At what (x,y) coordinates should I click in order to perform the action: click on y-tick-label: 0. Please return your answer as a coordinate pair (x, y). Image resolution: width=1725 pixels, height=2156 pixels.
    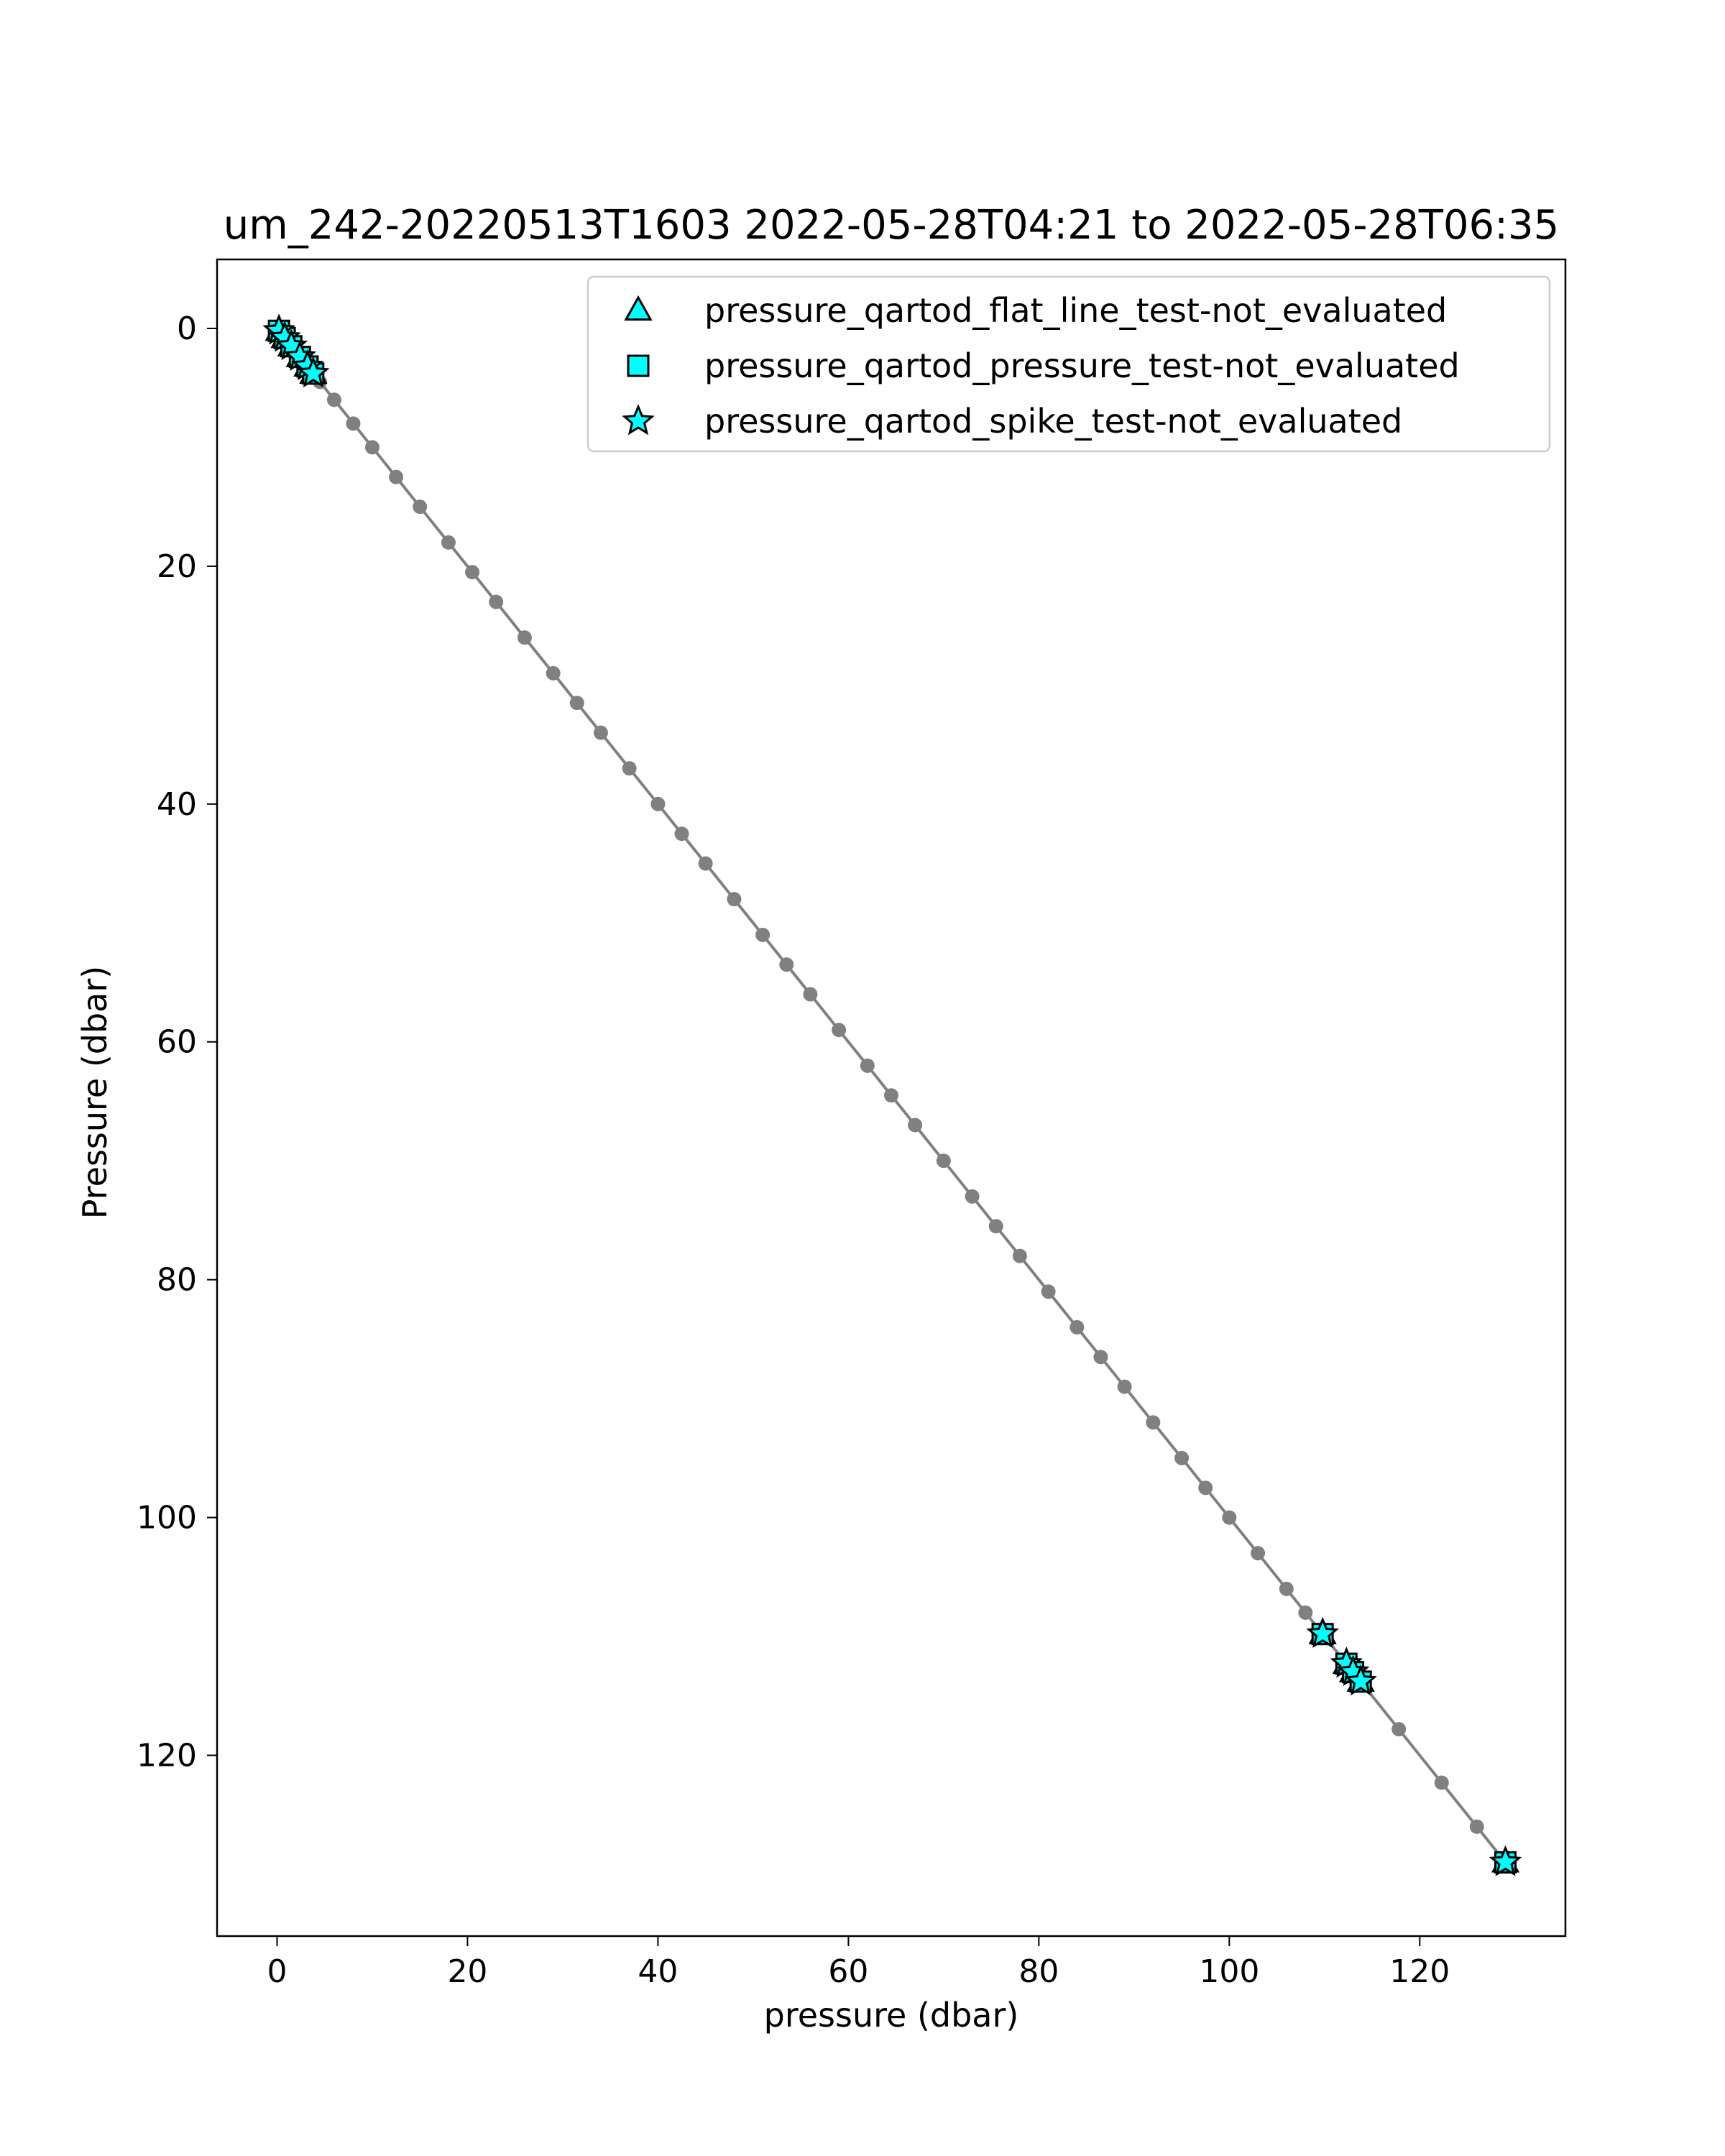
    Looking at the image, I should click on (187, 328).